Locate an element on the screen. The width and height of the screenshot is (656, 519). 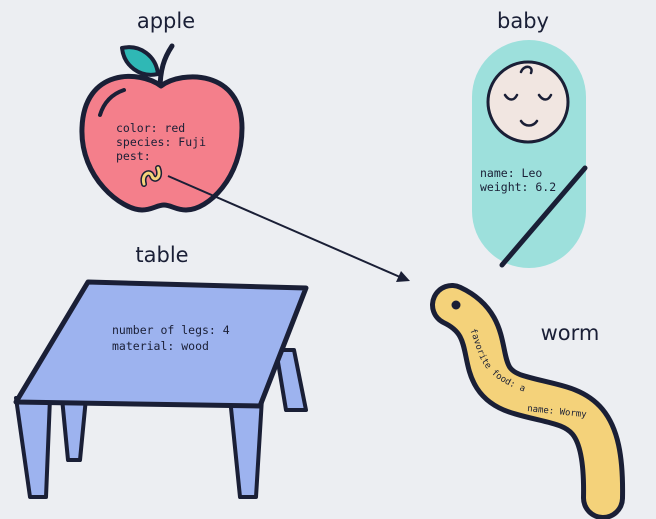
table-leg-front-right is located at coordinates (246, 447).